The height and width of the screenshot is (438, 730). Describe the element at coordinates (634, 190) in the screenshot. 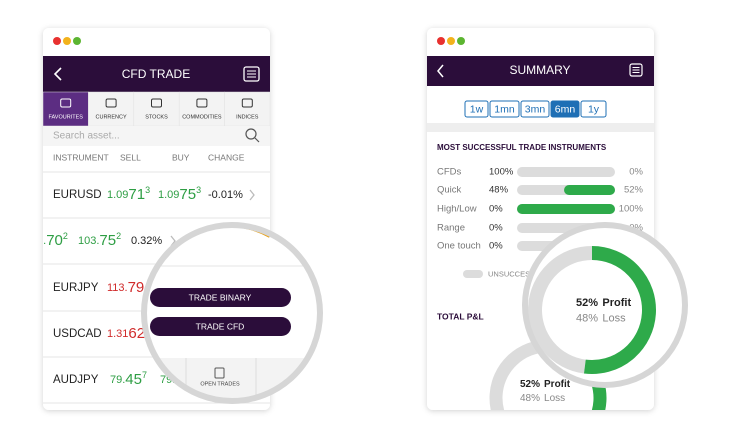

I see `right-percent: 52%` at that location.